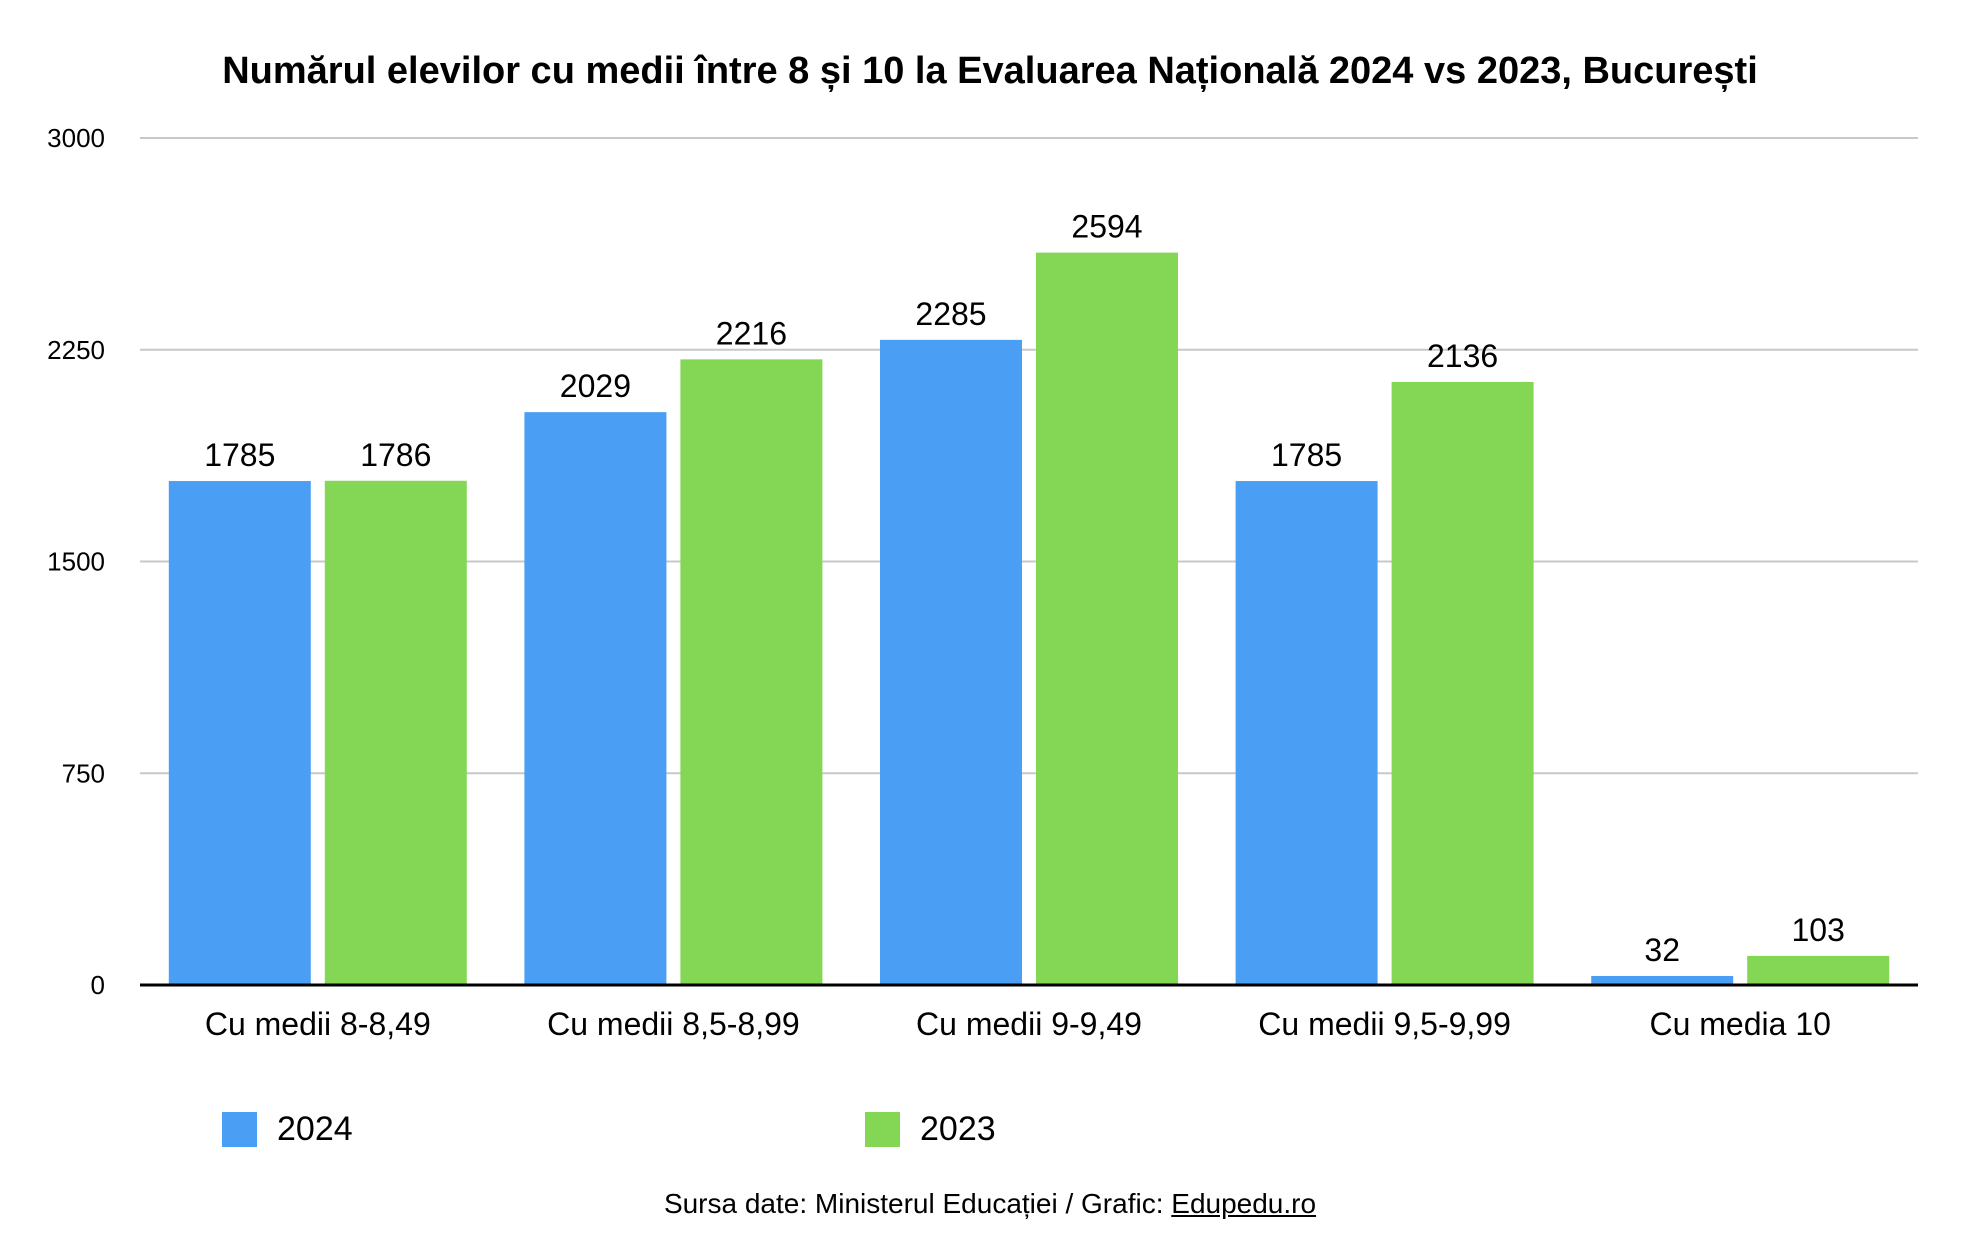  I want to click on legend-item-2024: 2024, so click(287, 1129).